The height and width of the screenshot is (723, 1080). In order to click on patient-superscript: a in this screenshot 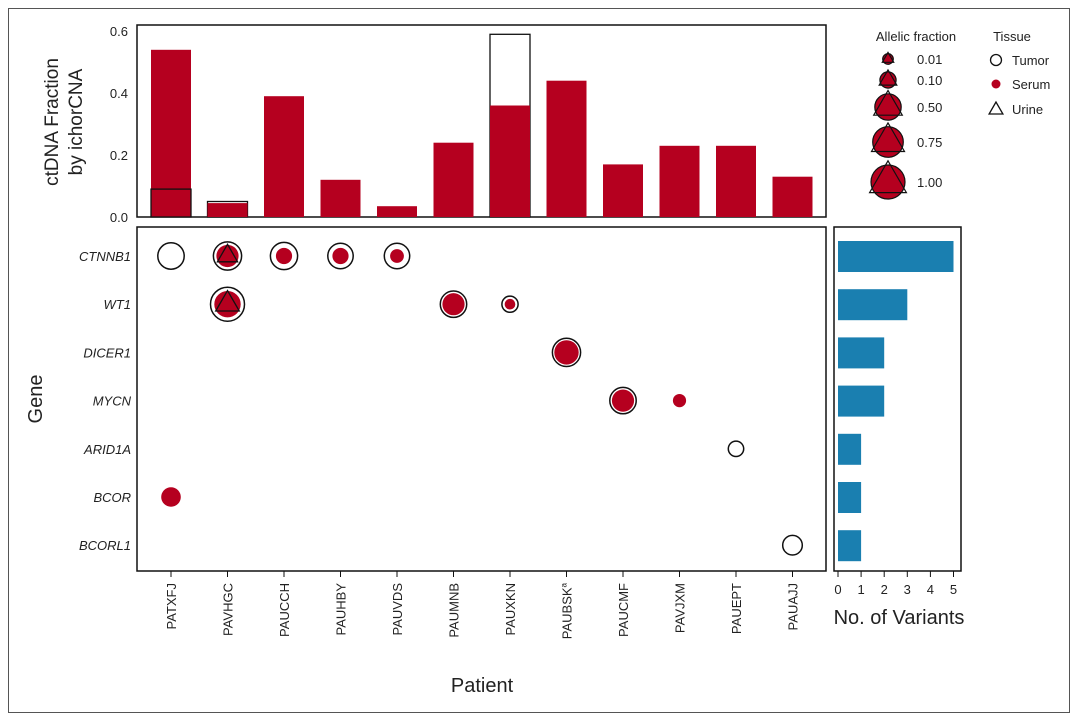, I will do `click(564, 584)`.